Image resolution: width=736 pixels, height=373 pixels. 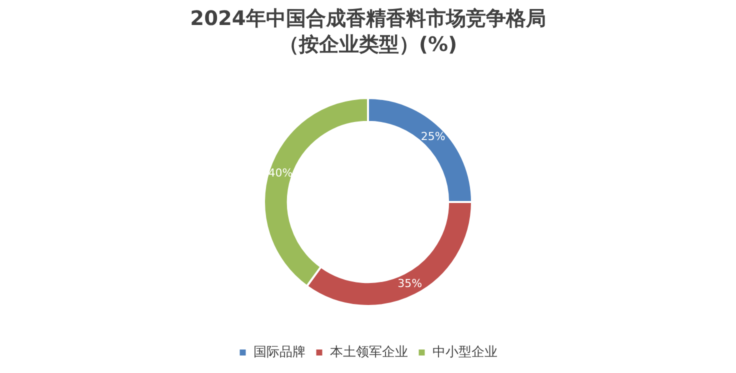 I want to click on legend-label: 中小型企业, so click(x=465, y=352).